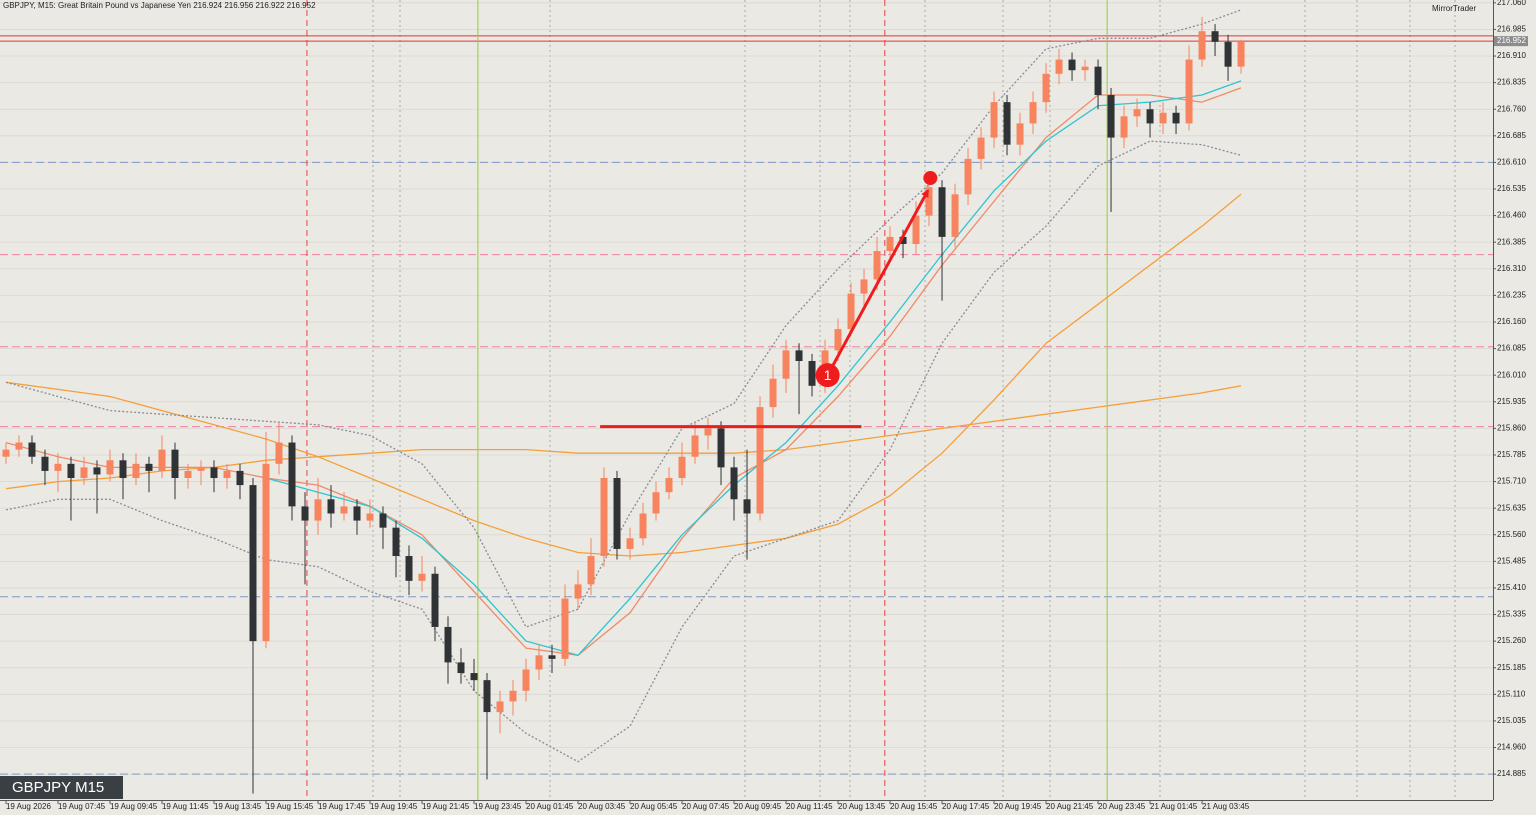  What do you see at coordinates (1511, 640) in the screenshot?
I see `y-tick-label: 215.260` at bounding box center [1511, 640].